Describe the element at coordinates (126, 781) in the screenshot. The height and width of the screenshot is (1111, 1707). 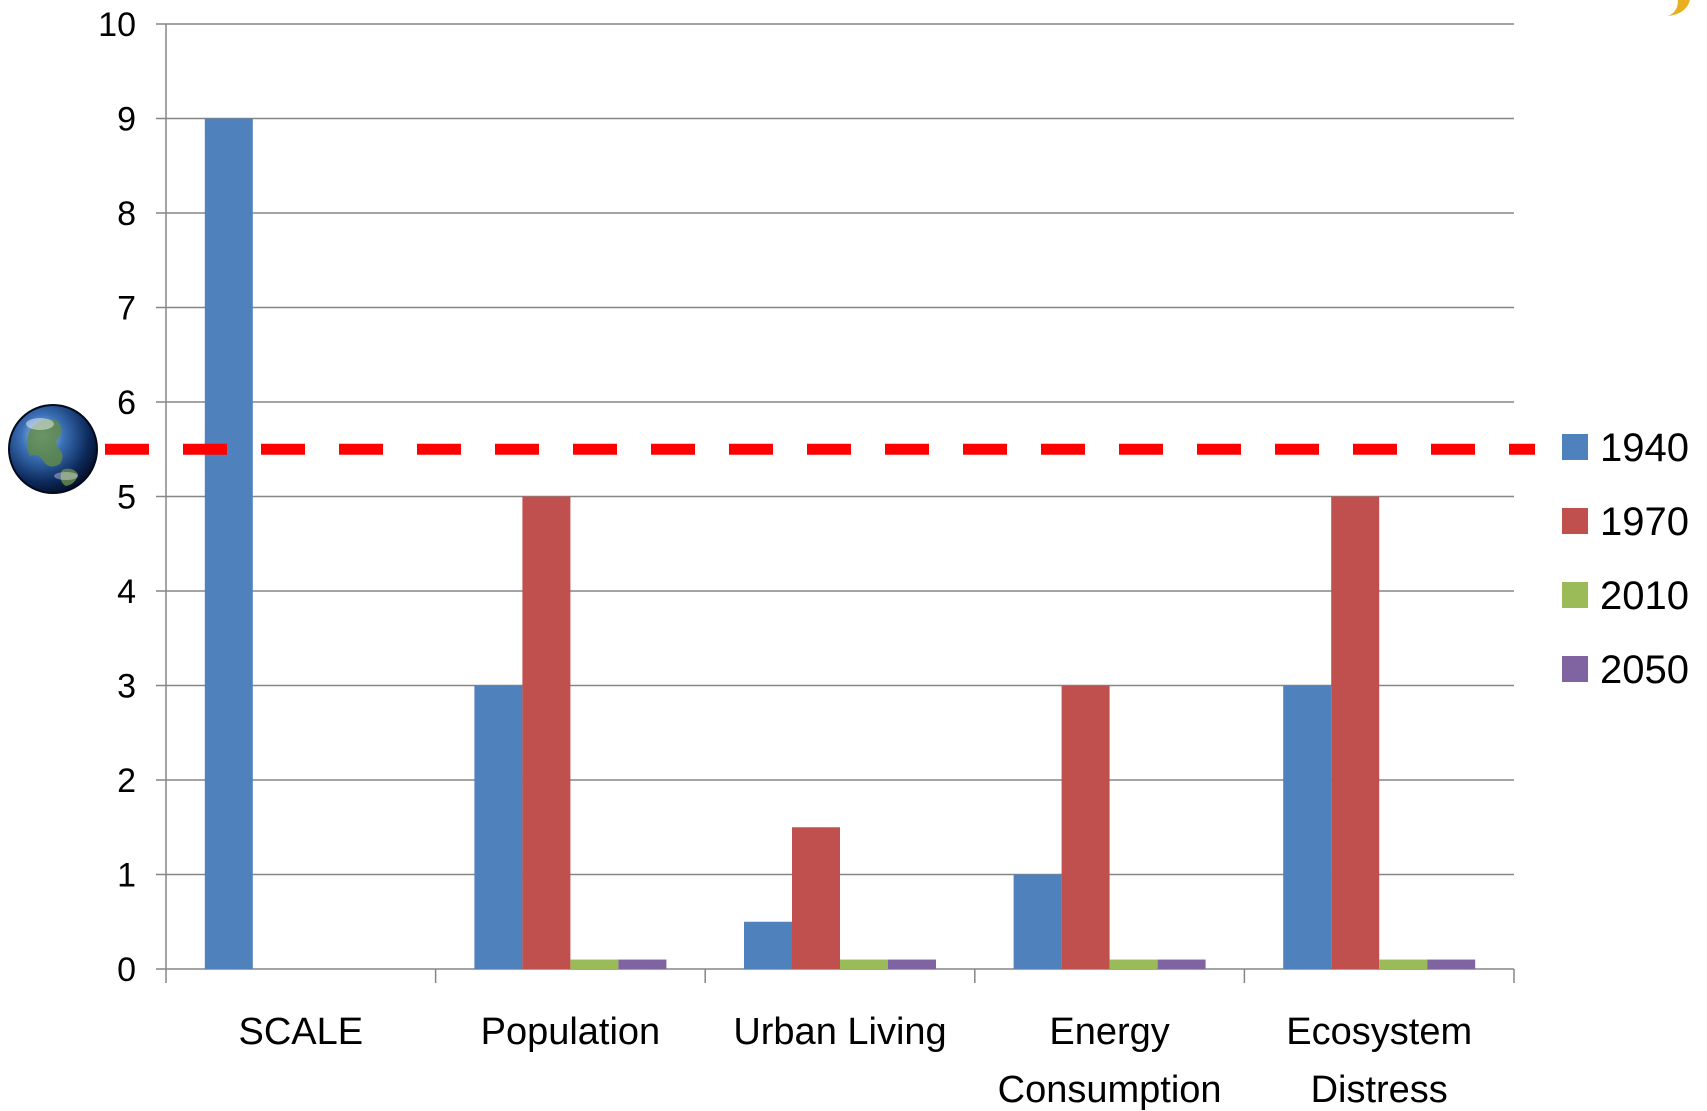
I see `y-tick-label: 2` at that location.